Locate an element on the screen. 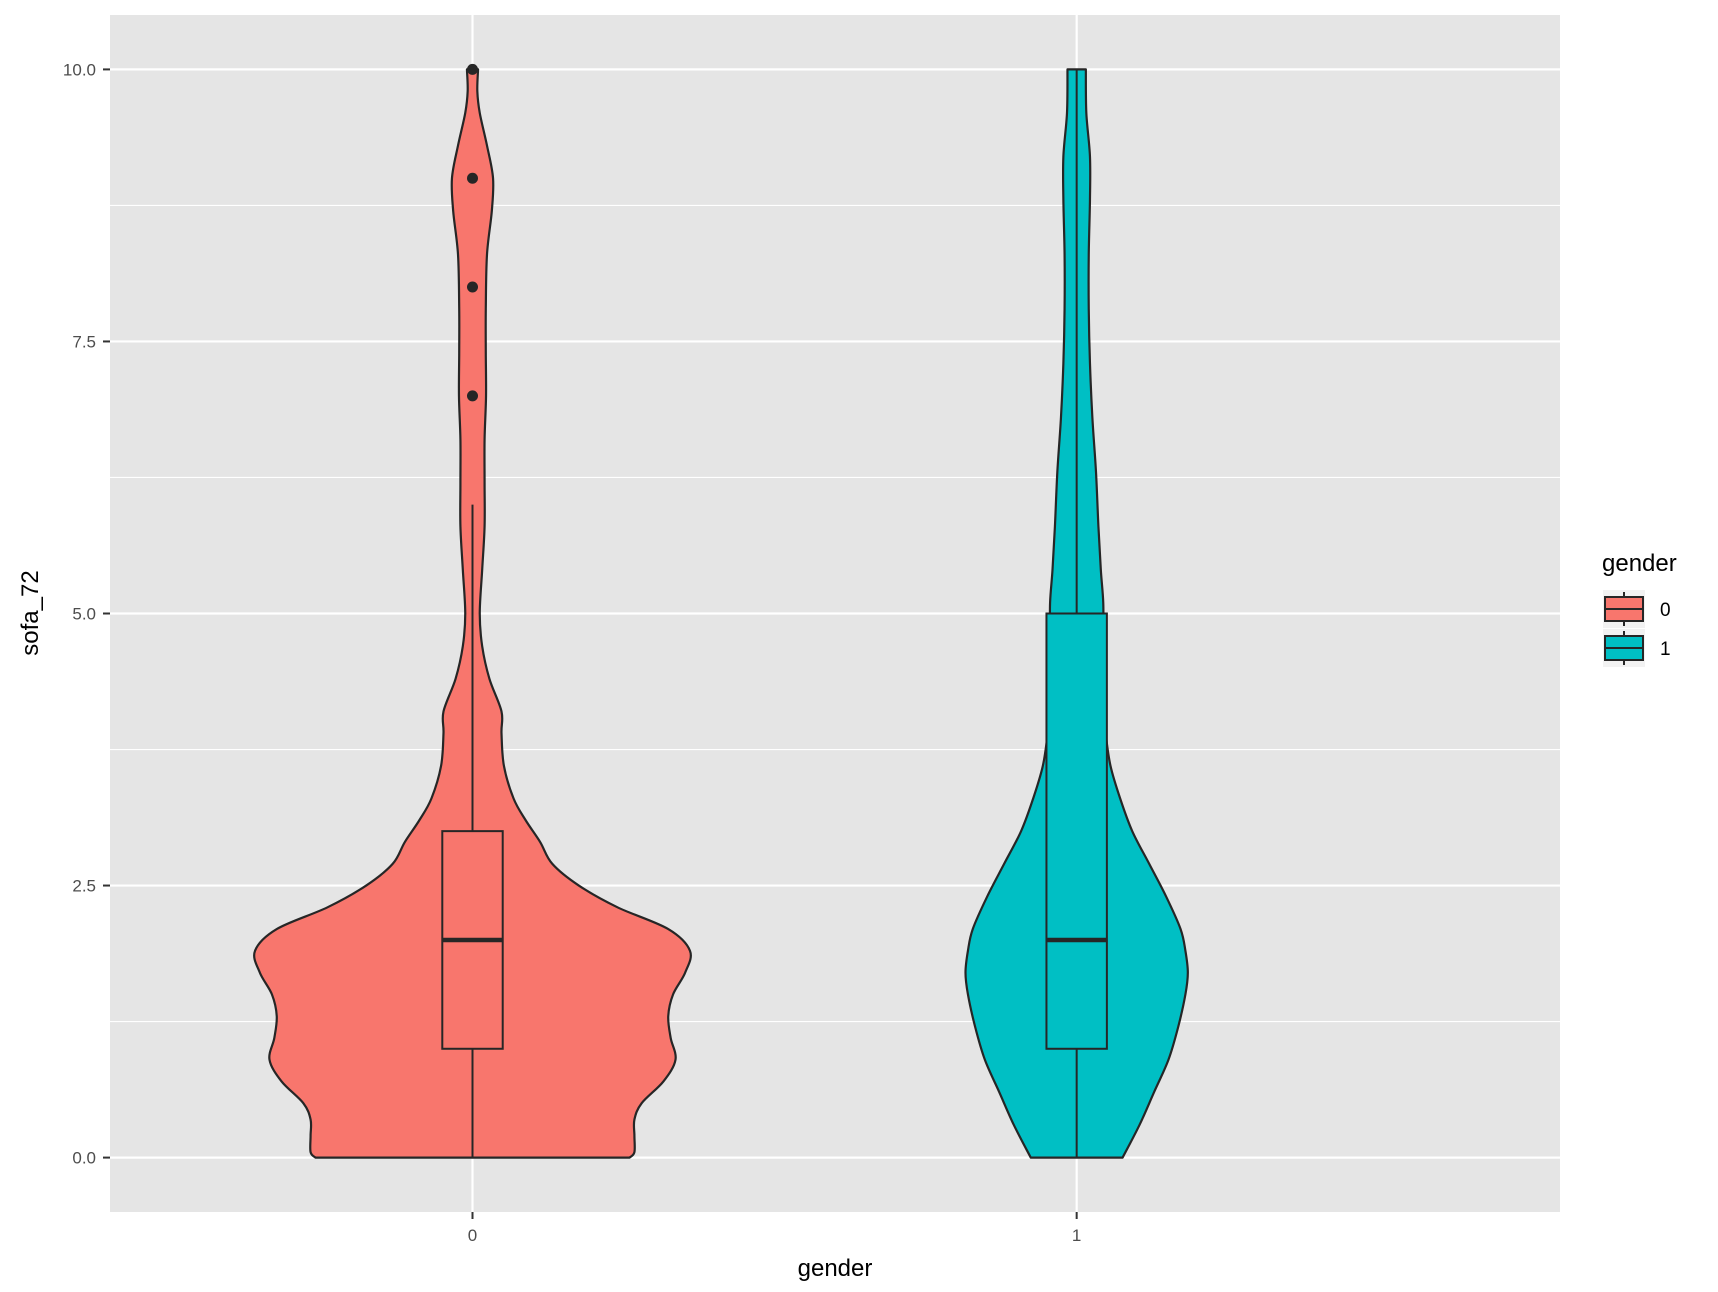 The width and height of the screenshot is (1718, 1292). x-axis-title: gender is located at coordinates (835, 1268).